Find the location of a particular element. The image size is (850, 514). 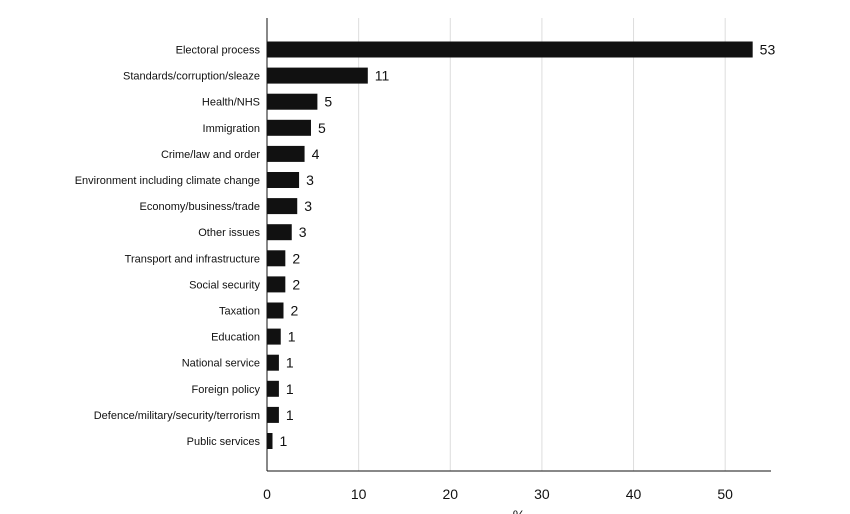

category-label: Foreign policy is located at coordinates (226, 390).